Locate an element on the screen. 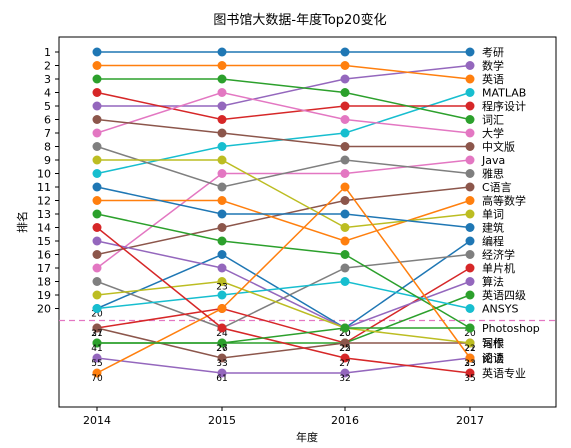 This screenshot has height=448, width=571. series-label: 中文版 is located at coordinates (498, 147).